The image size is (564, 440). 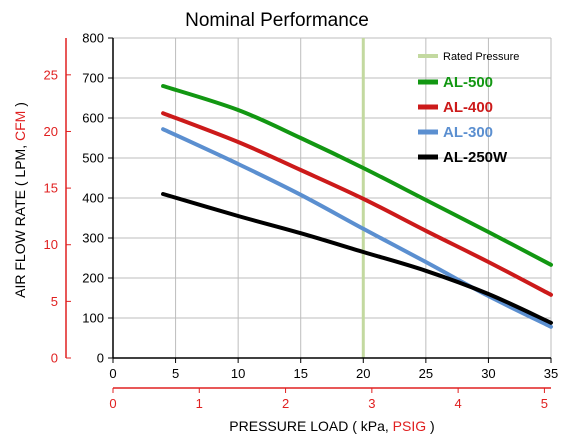 What do you see at coordinates (20, 219) in the screenshot?
I see `y-axis-title-part-1: AIR FLOW RATE ( LPM,` at bounding box center [20, 219].